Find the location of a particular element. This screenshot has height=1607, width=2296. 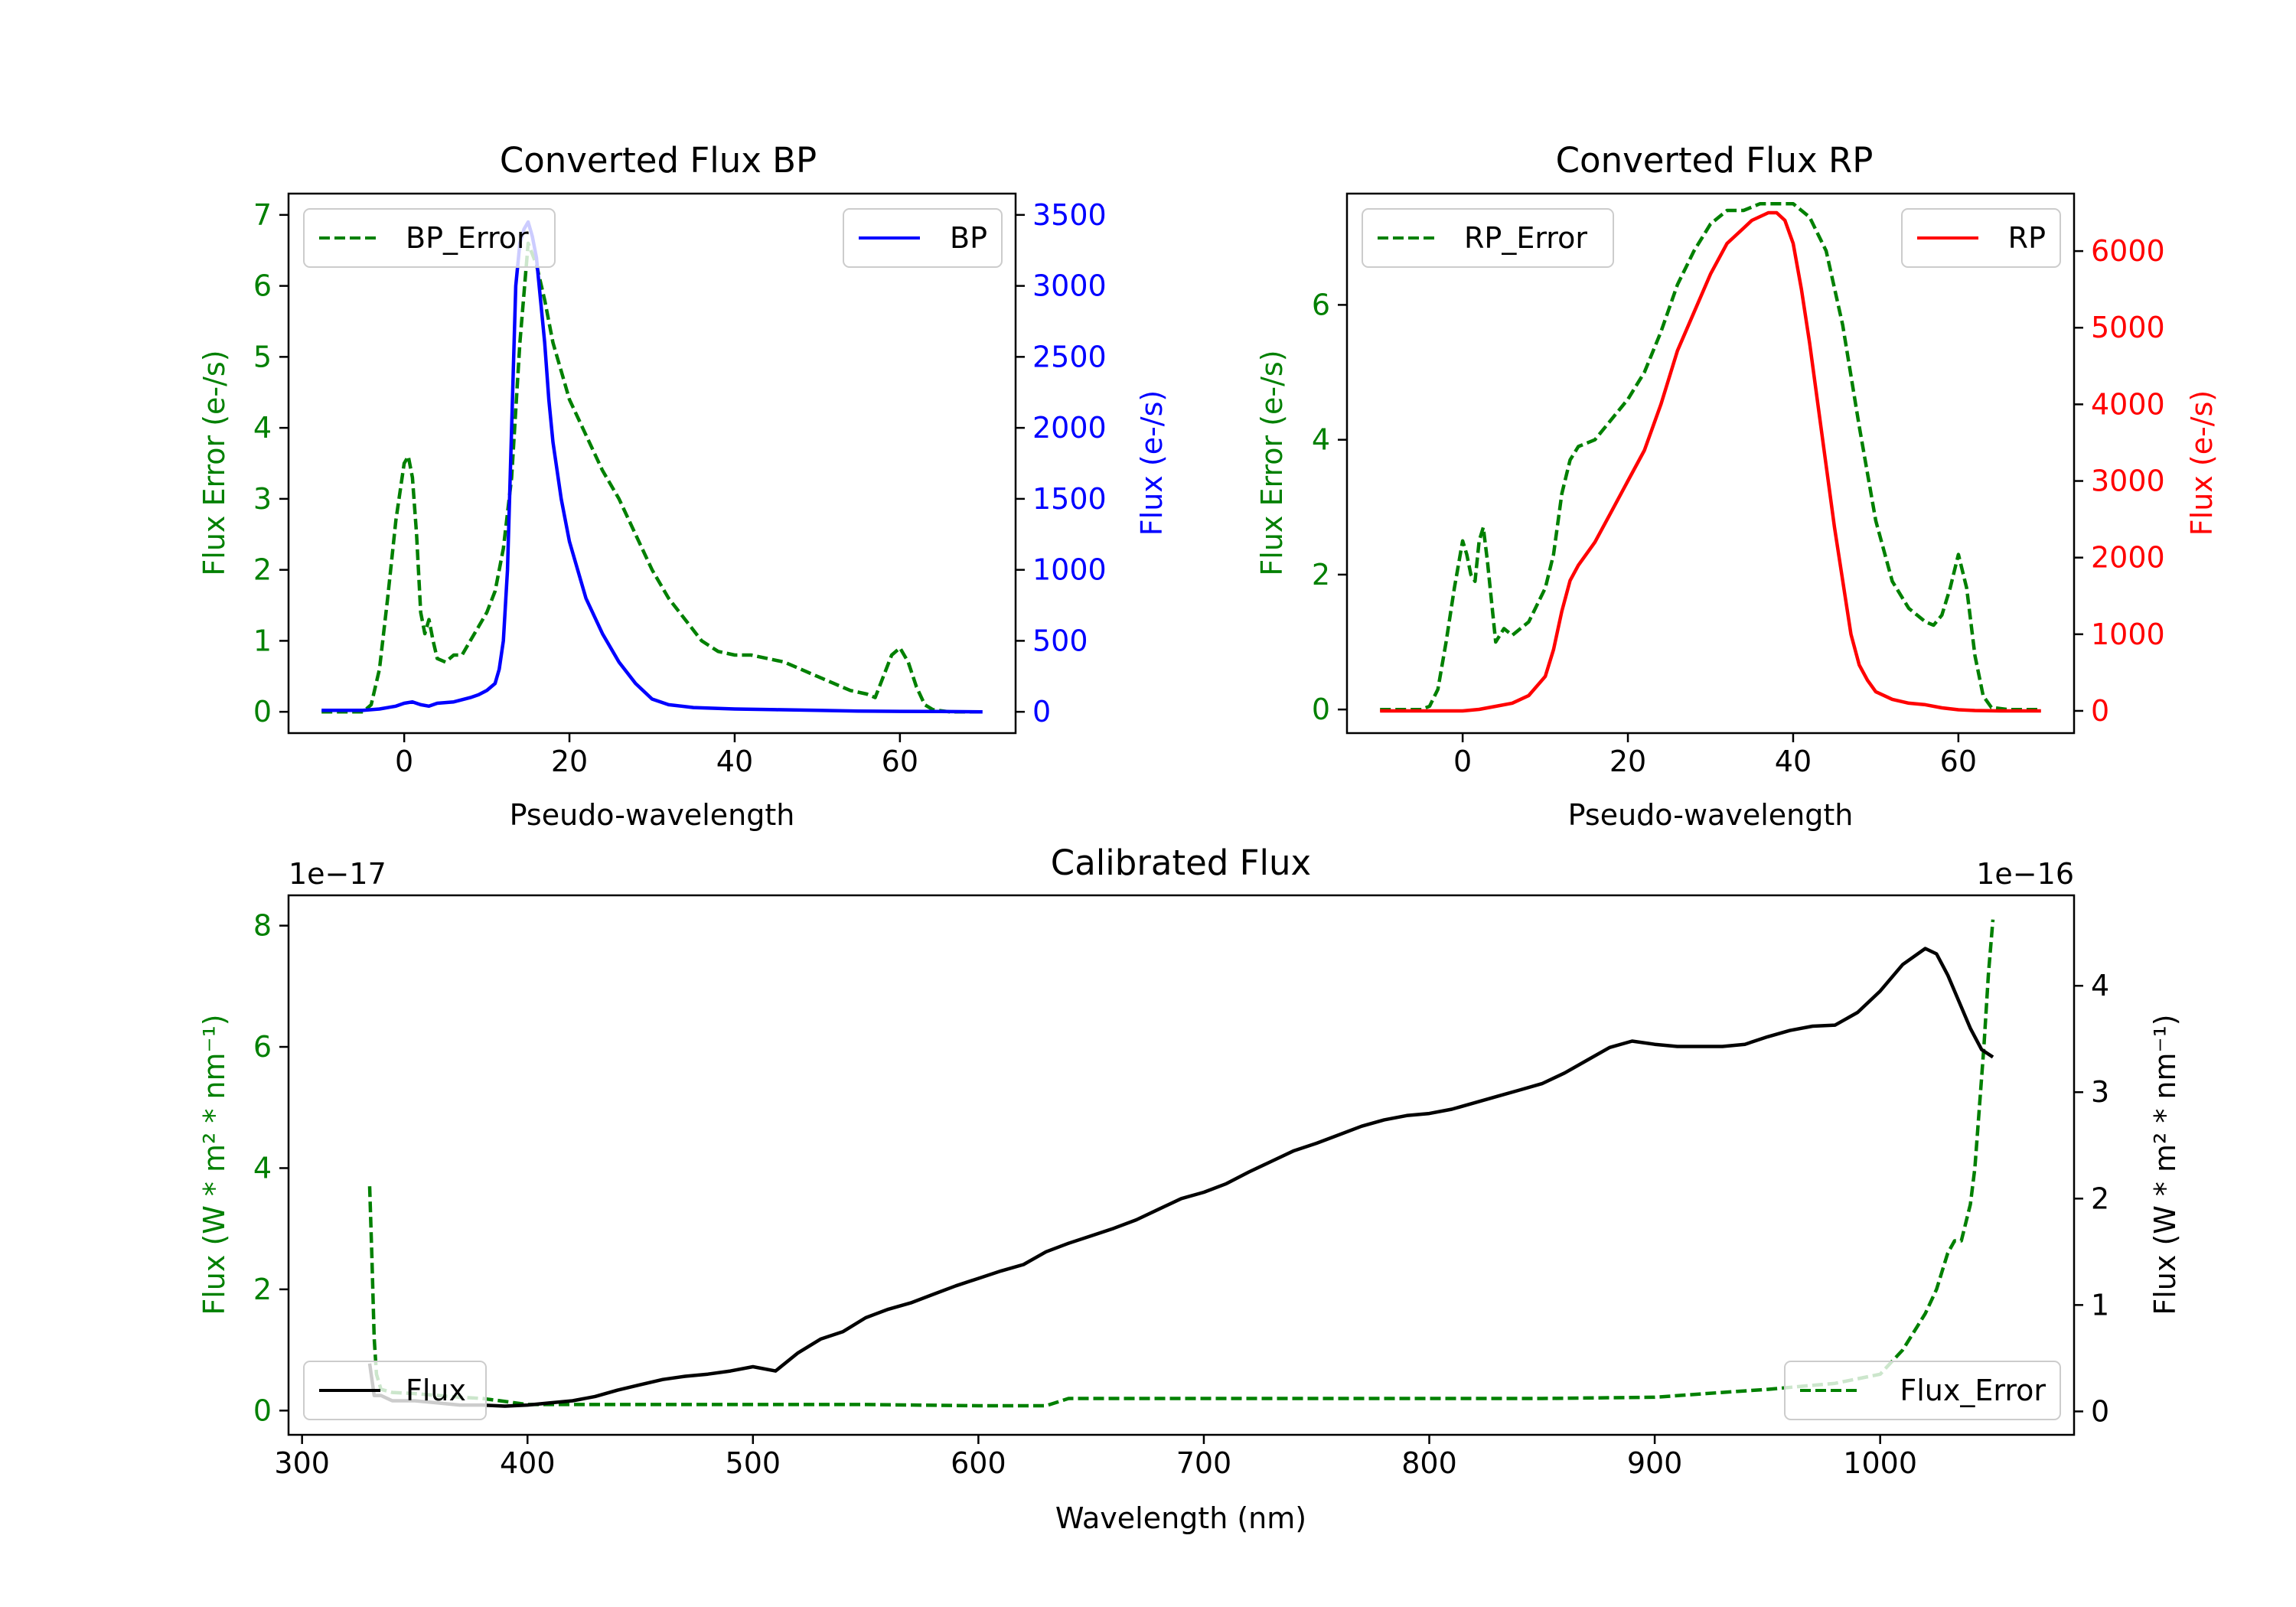

cal-legend-right: Flux_Error is located at coordinates (1922, 1390).